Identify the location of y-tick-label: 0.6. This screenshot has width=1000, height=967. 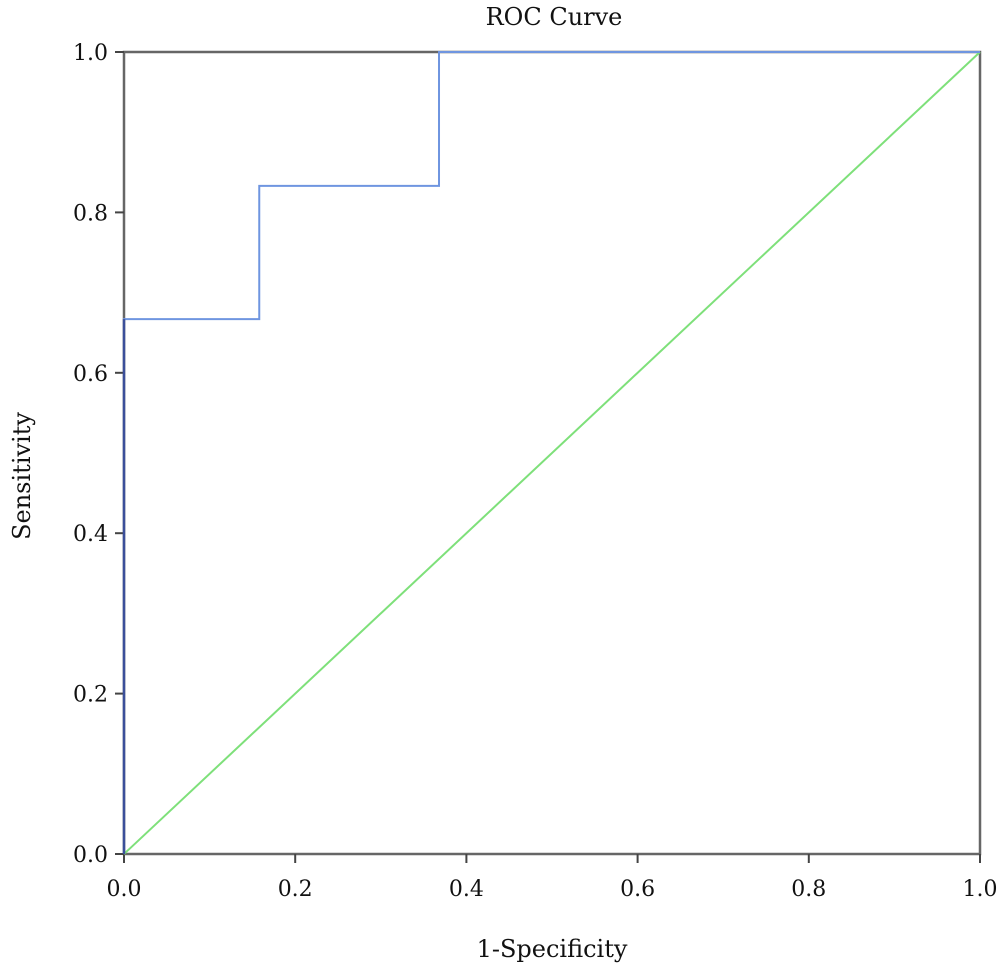
(90, 374).